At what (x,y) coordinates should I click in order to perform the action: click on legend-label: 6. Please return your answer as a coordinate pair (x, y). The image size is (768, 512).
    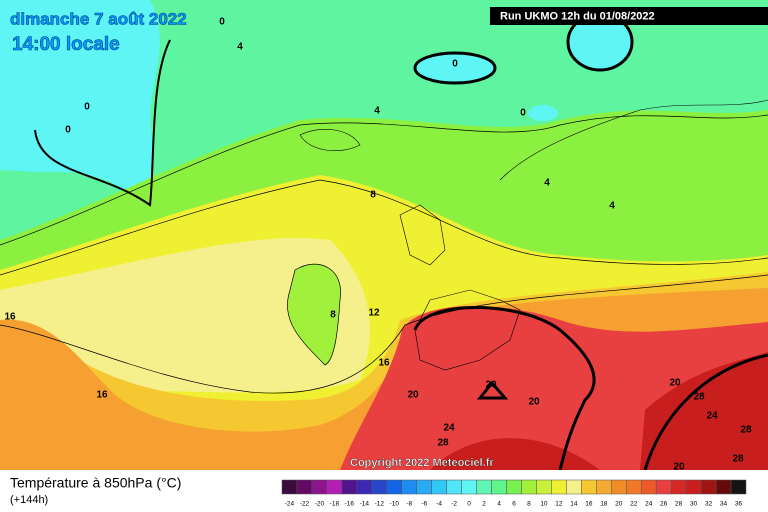
    Looking at the image, I should click on (514, 504).